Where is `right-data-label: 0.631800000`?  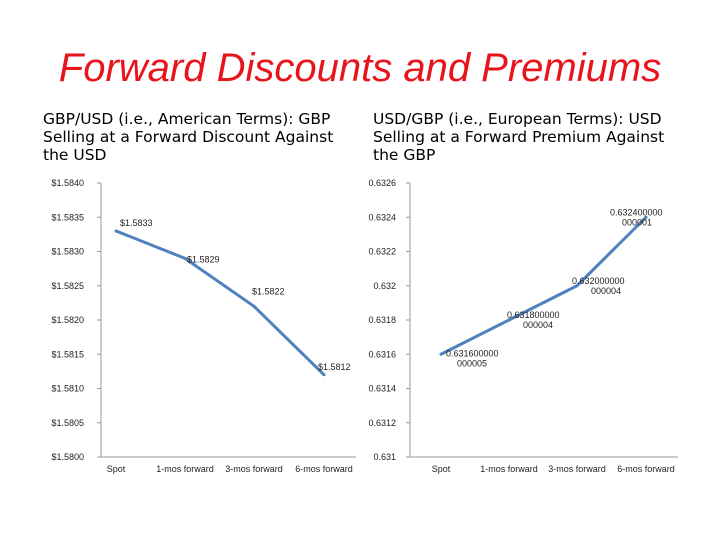
right-data-label: 0.631800000 is located at coordinates (533, 315).